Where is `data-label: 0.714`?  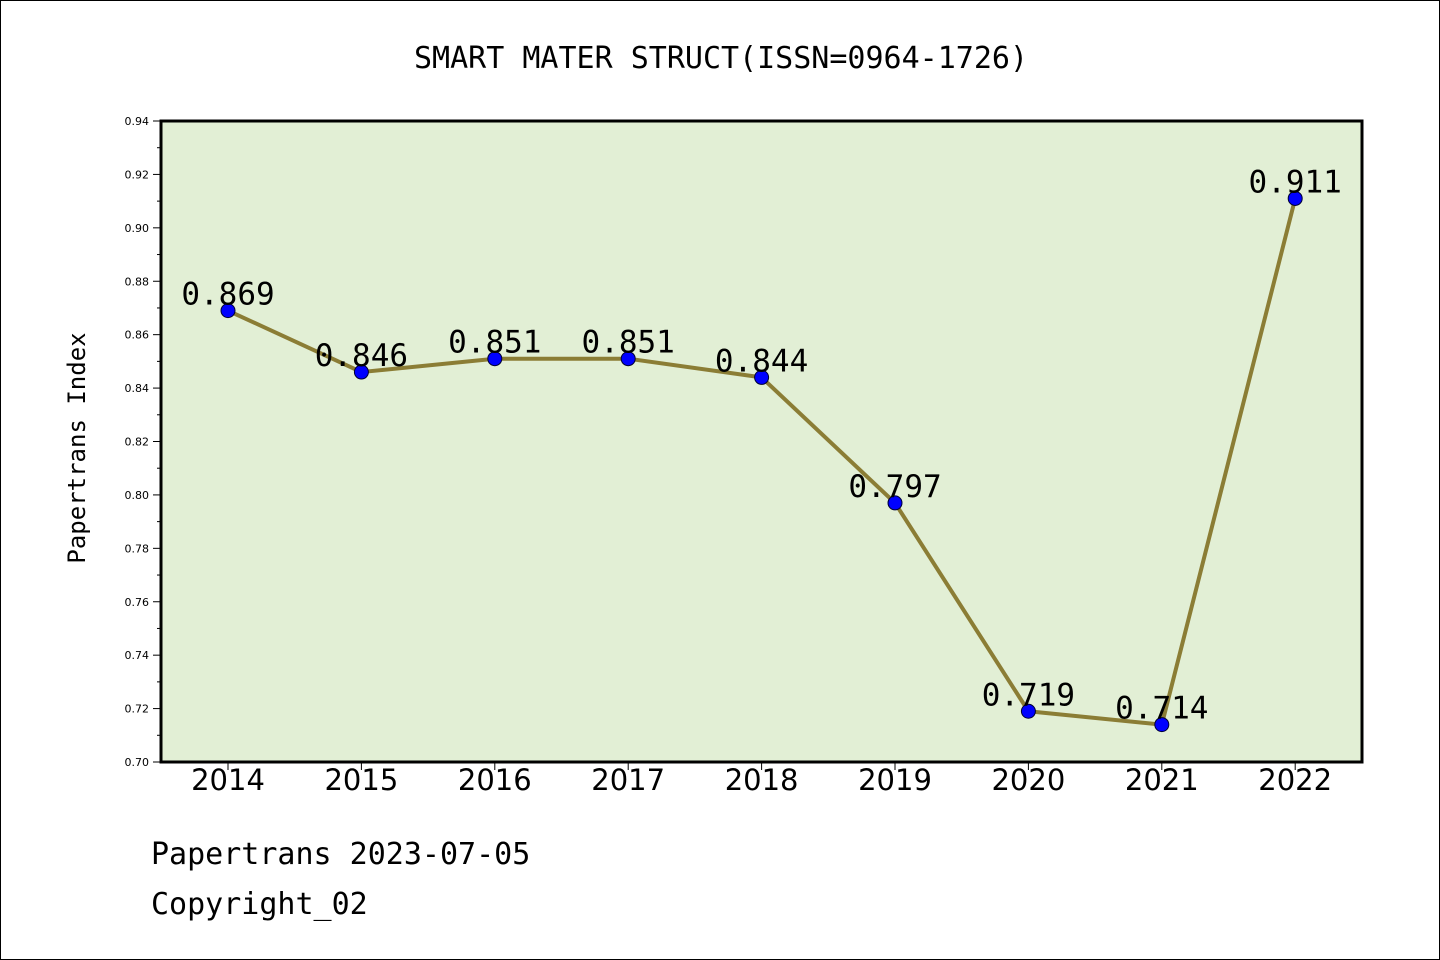 data-label: 0.714 is located at coordinates (1161, 709).